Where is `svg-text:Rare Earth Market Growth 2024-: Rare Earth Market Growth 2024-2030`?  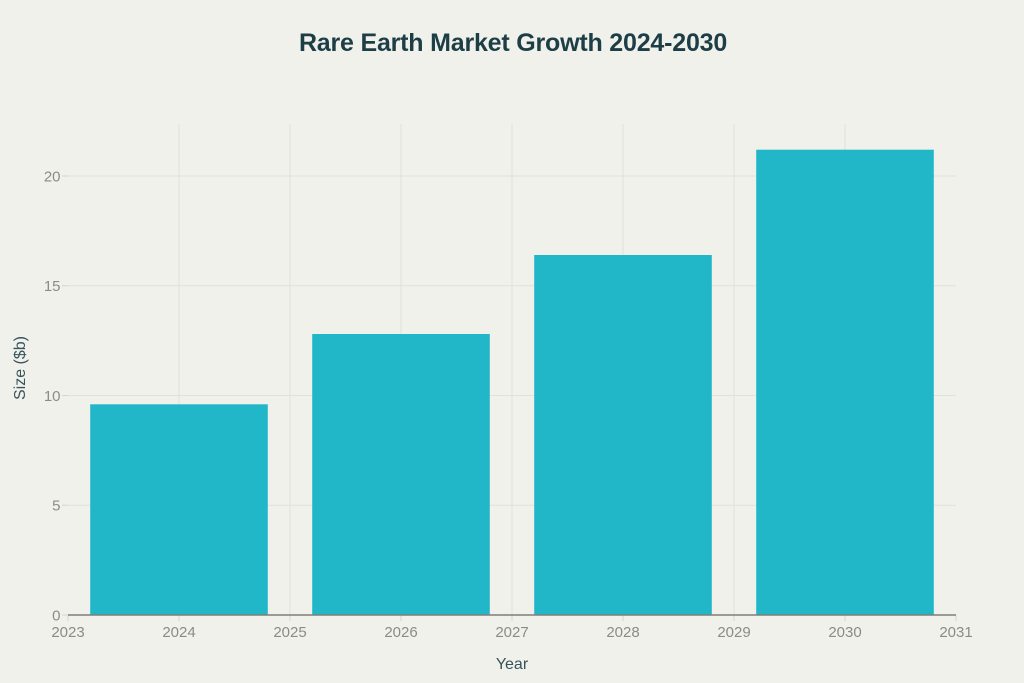
svg-text:Rare Earth Market Growth 2024-: Rare Earth Market Growth 2024-2030 is located at coordinates (513, 43).